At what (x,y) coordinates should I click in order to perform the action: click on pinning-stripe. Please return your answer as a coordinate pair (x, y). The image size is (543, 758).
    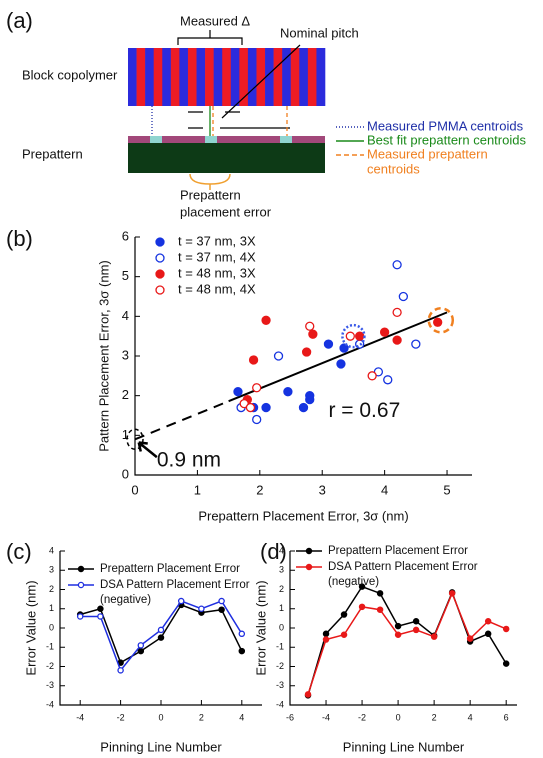
    Looking at the image, I should click on (156, 139).